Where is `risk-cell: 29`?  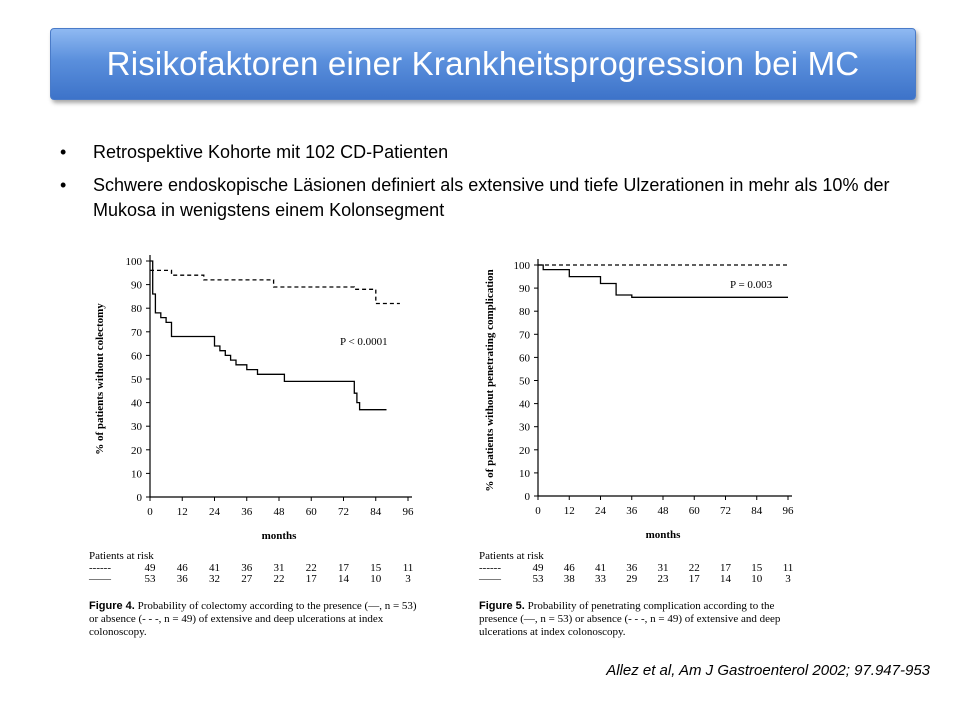 risk-cell: 29 is located at coordinates (632, 579).